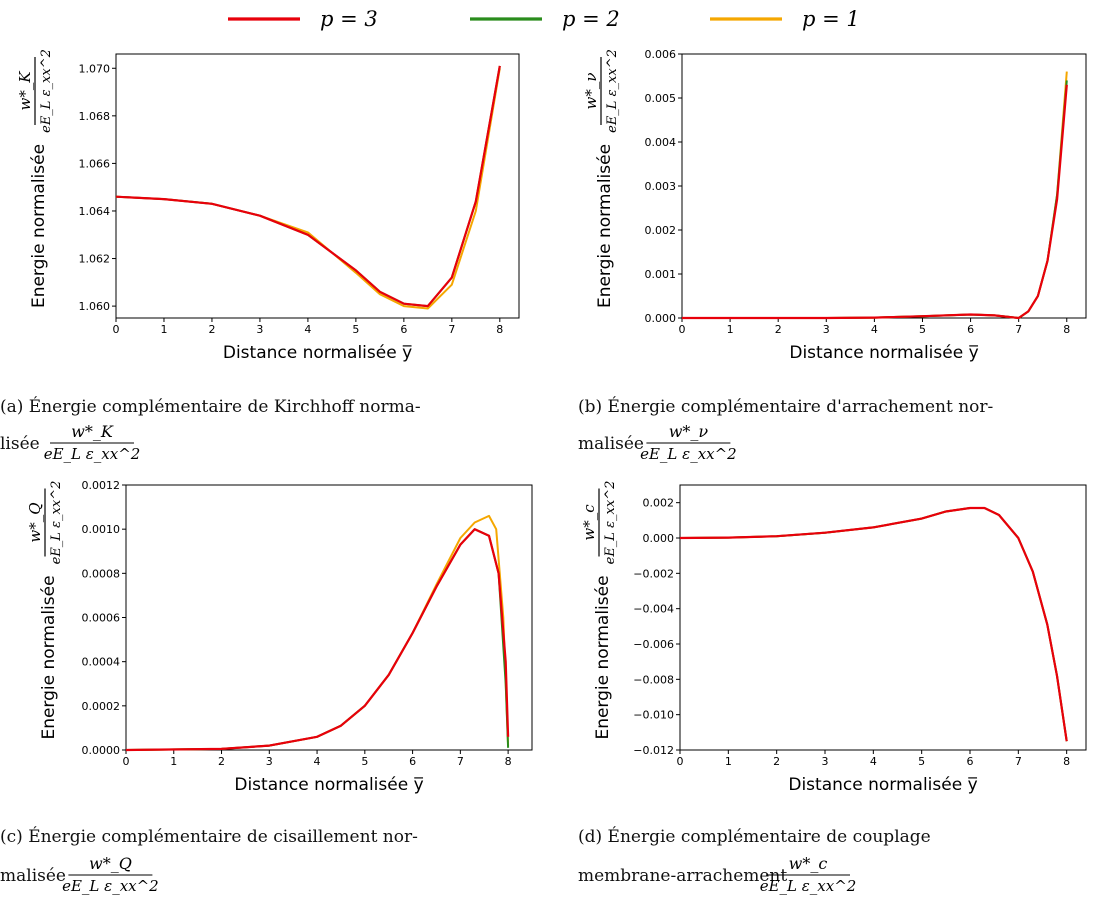 This screenshot has width=1103, height=909. I want to click on y-tick-label: 1.068, so click(95, 116).